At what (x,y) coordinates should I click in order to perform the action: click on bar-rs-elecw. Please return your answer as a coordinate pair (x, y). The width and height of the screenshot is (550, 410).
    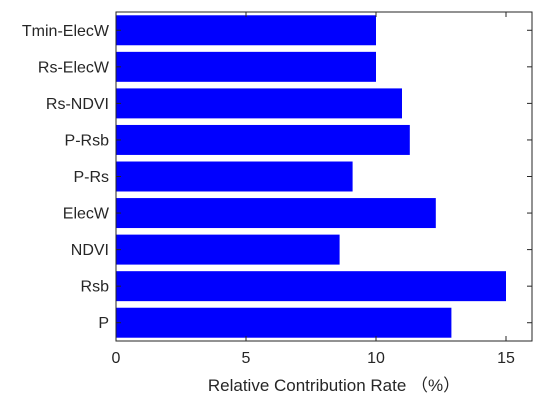
    Looking at the image, I should click on (246, 66).